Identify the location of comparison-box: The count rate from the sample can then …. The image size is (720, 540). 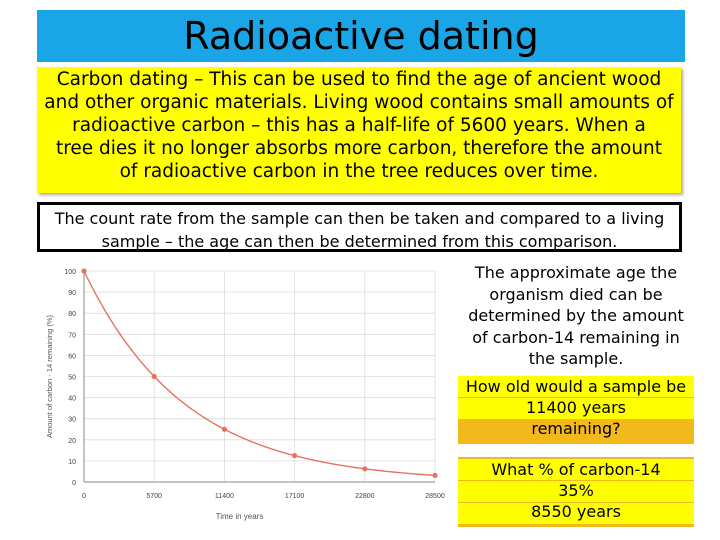
(359, 227).